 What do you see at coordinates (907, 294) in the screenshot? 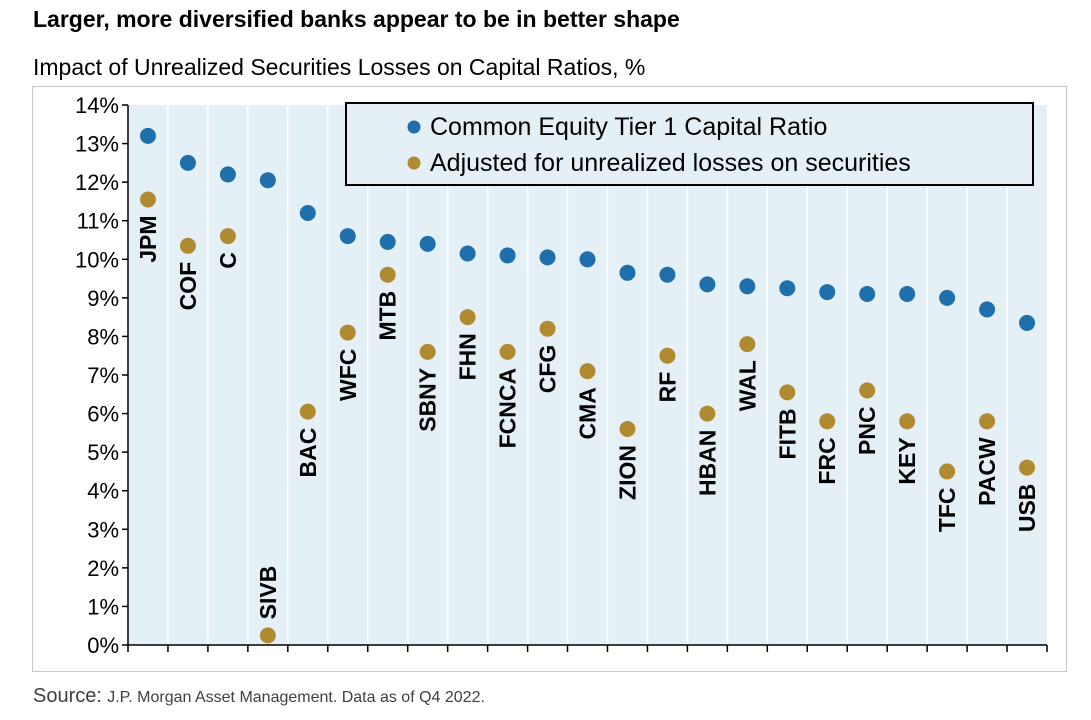
I see `point-cet1-key` at bounding box center [907, 294].